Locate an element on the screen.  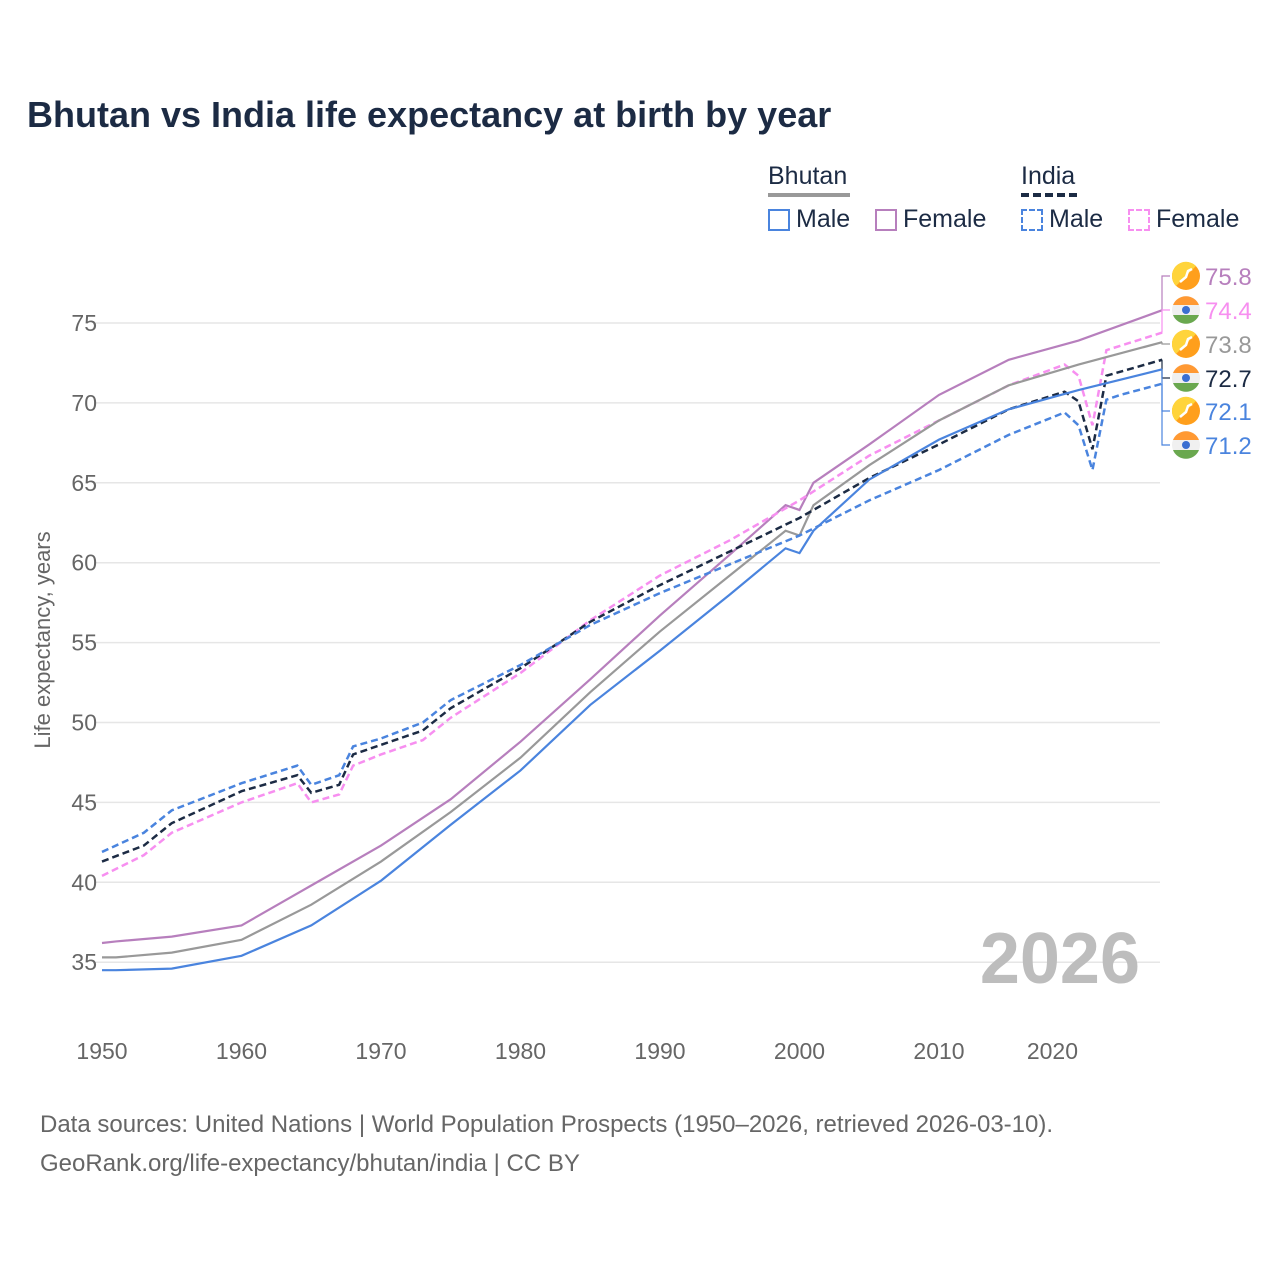
x-tick-label: 2000 is located at coordinates (799, 1051).